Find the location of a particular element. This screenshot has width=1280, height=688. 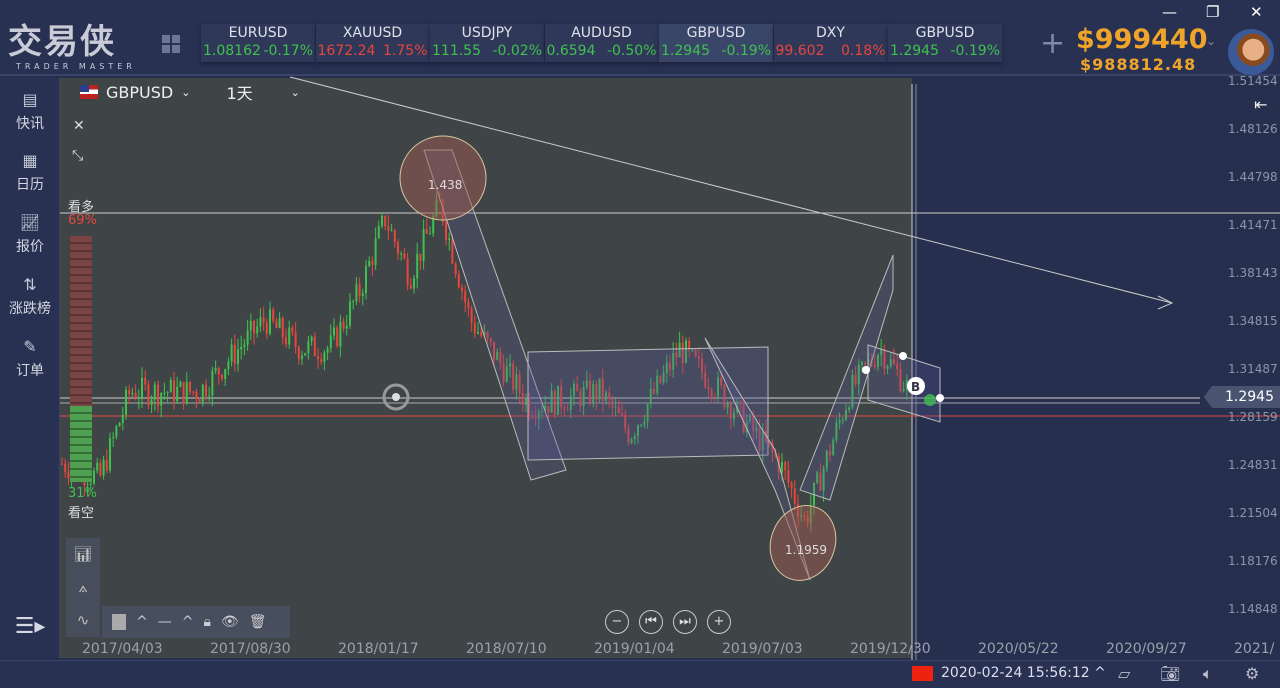

date-axis-label: 2018/01/17 is located at coordinates (378, 649).